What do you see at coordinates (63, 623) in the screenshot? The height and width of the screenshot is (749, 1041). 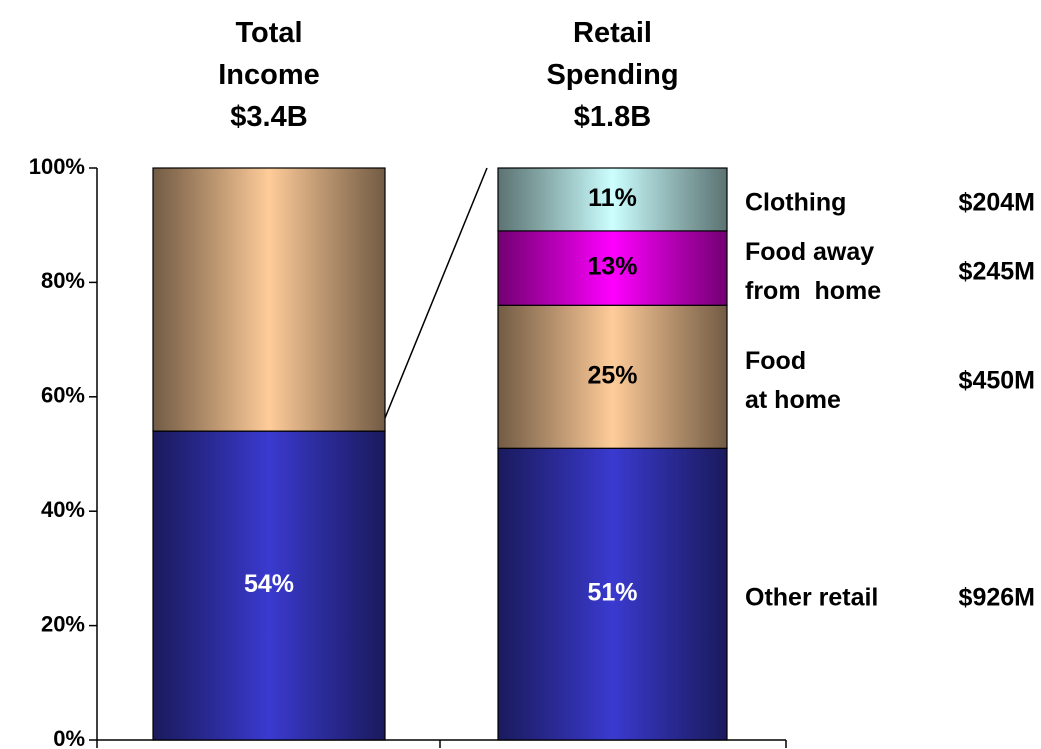 I see `y-tick-label: 20%` at bounding box center [63, 623].